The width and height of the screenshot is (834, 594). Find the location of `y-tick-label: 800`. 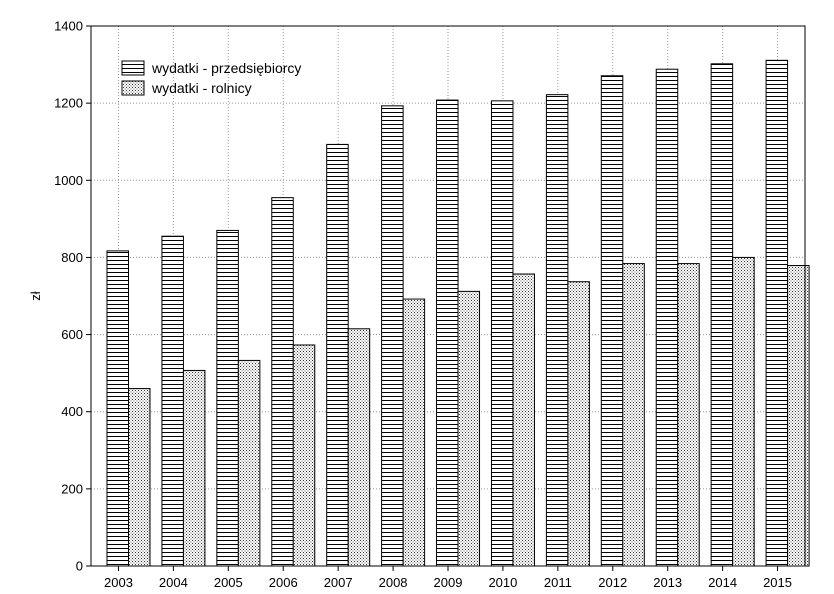

y-tick-label: 800 is located at coordinates (72, 257).